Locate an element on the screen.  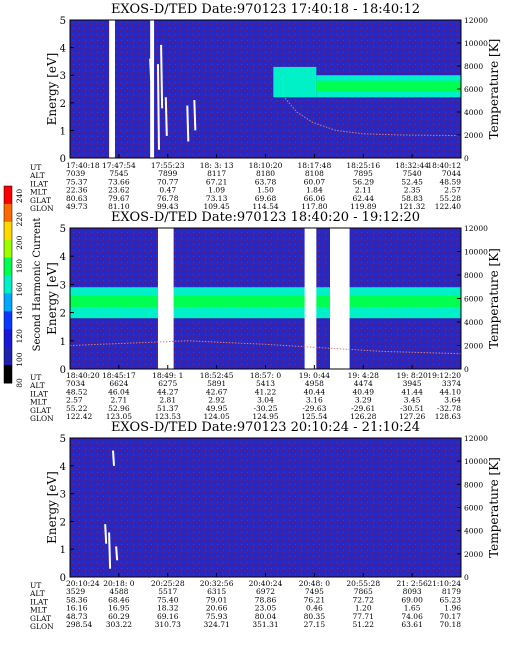
y-tick-label: 0 is located at coordinates (63, 370).